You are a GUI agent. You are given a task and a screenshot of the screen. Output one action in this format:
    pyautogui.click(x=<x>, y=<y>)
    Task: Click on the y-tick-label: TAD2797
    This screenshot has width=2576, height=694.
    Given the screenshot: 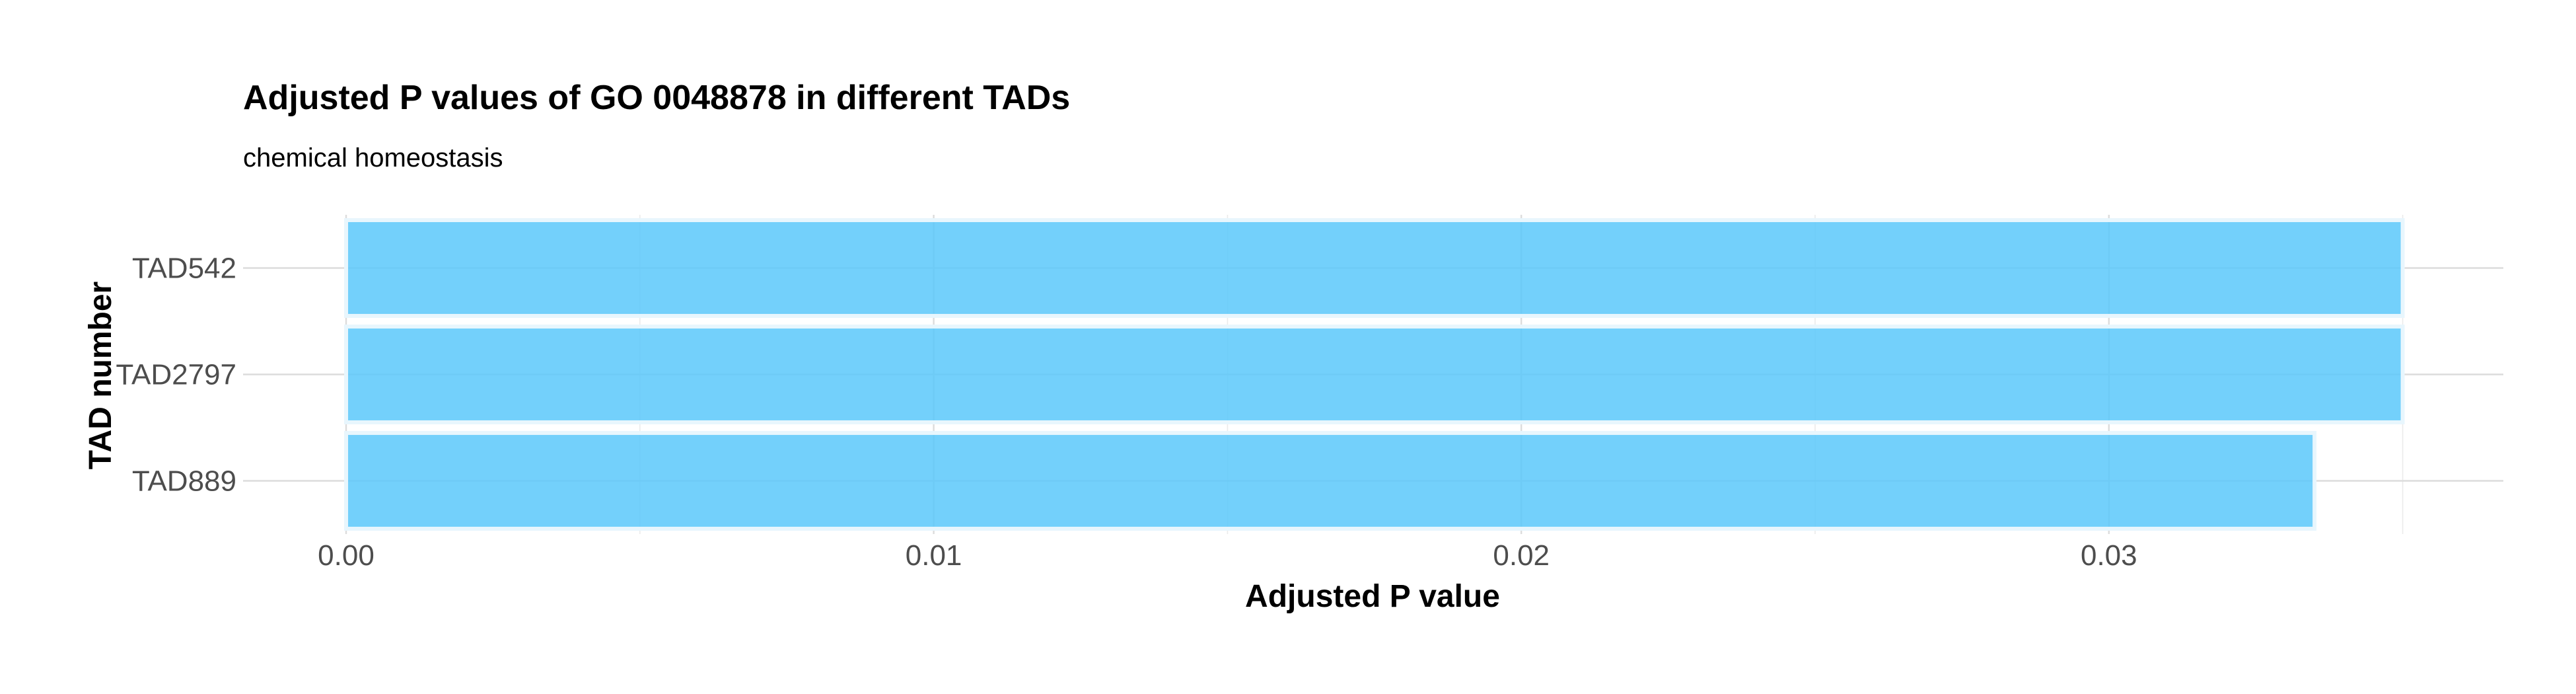 What is the action you would take?
    pyautogui.click(x=176, y=375)
    